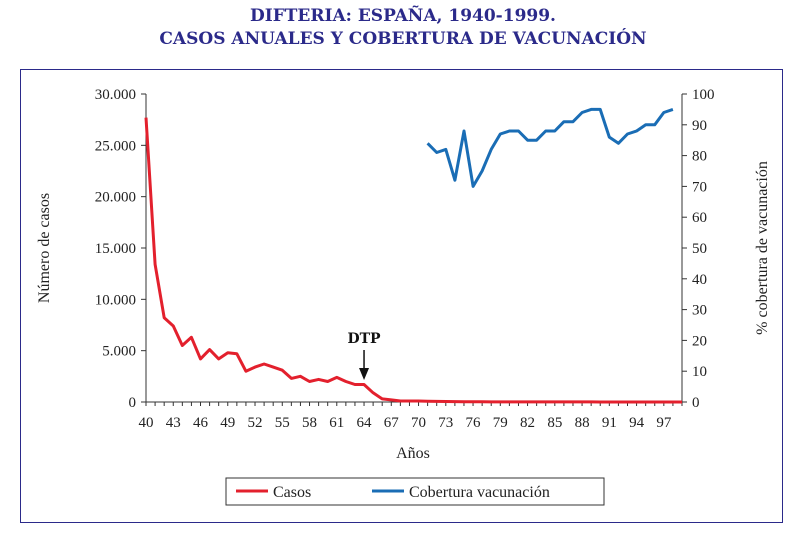 The image size is (806, 533). Describe the element at coordinates (479, 492) in the screenshot. I see `legend-label-cobertura: Cobertura vacunación` at that location.